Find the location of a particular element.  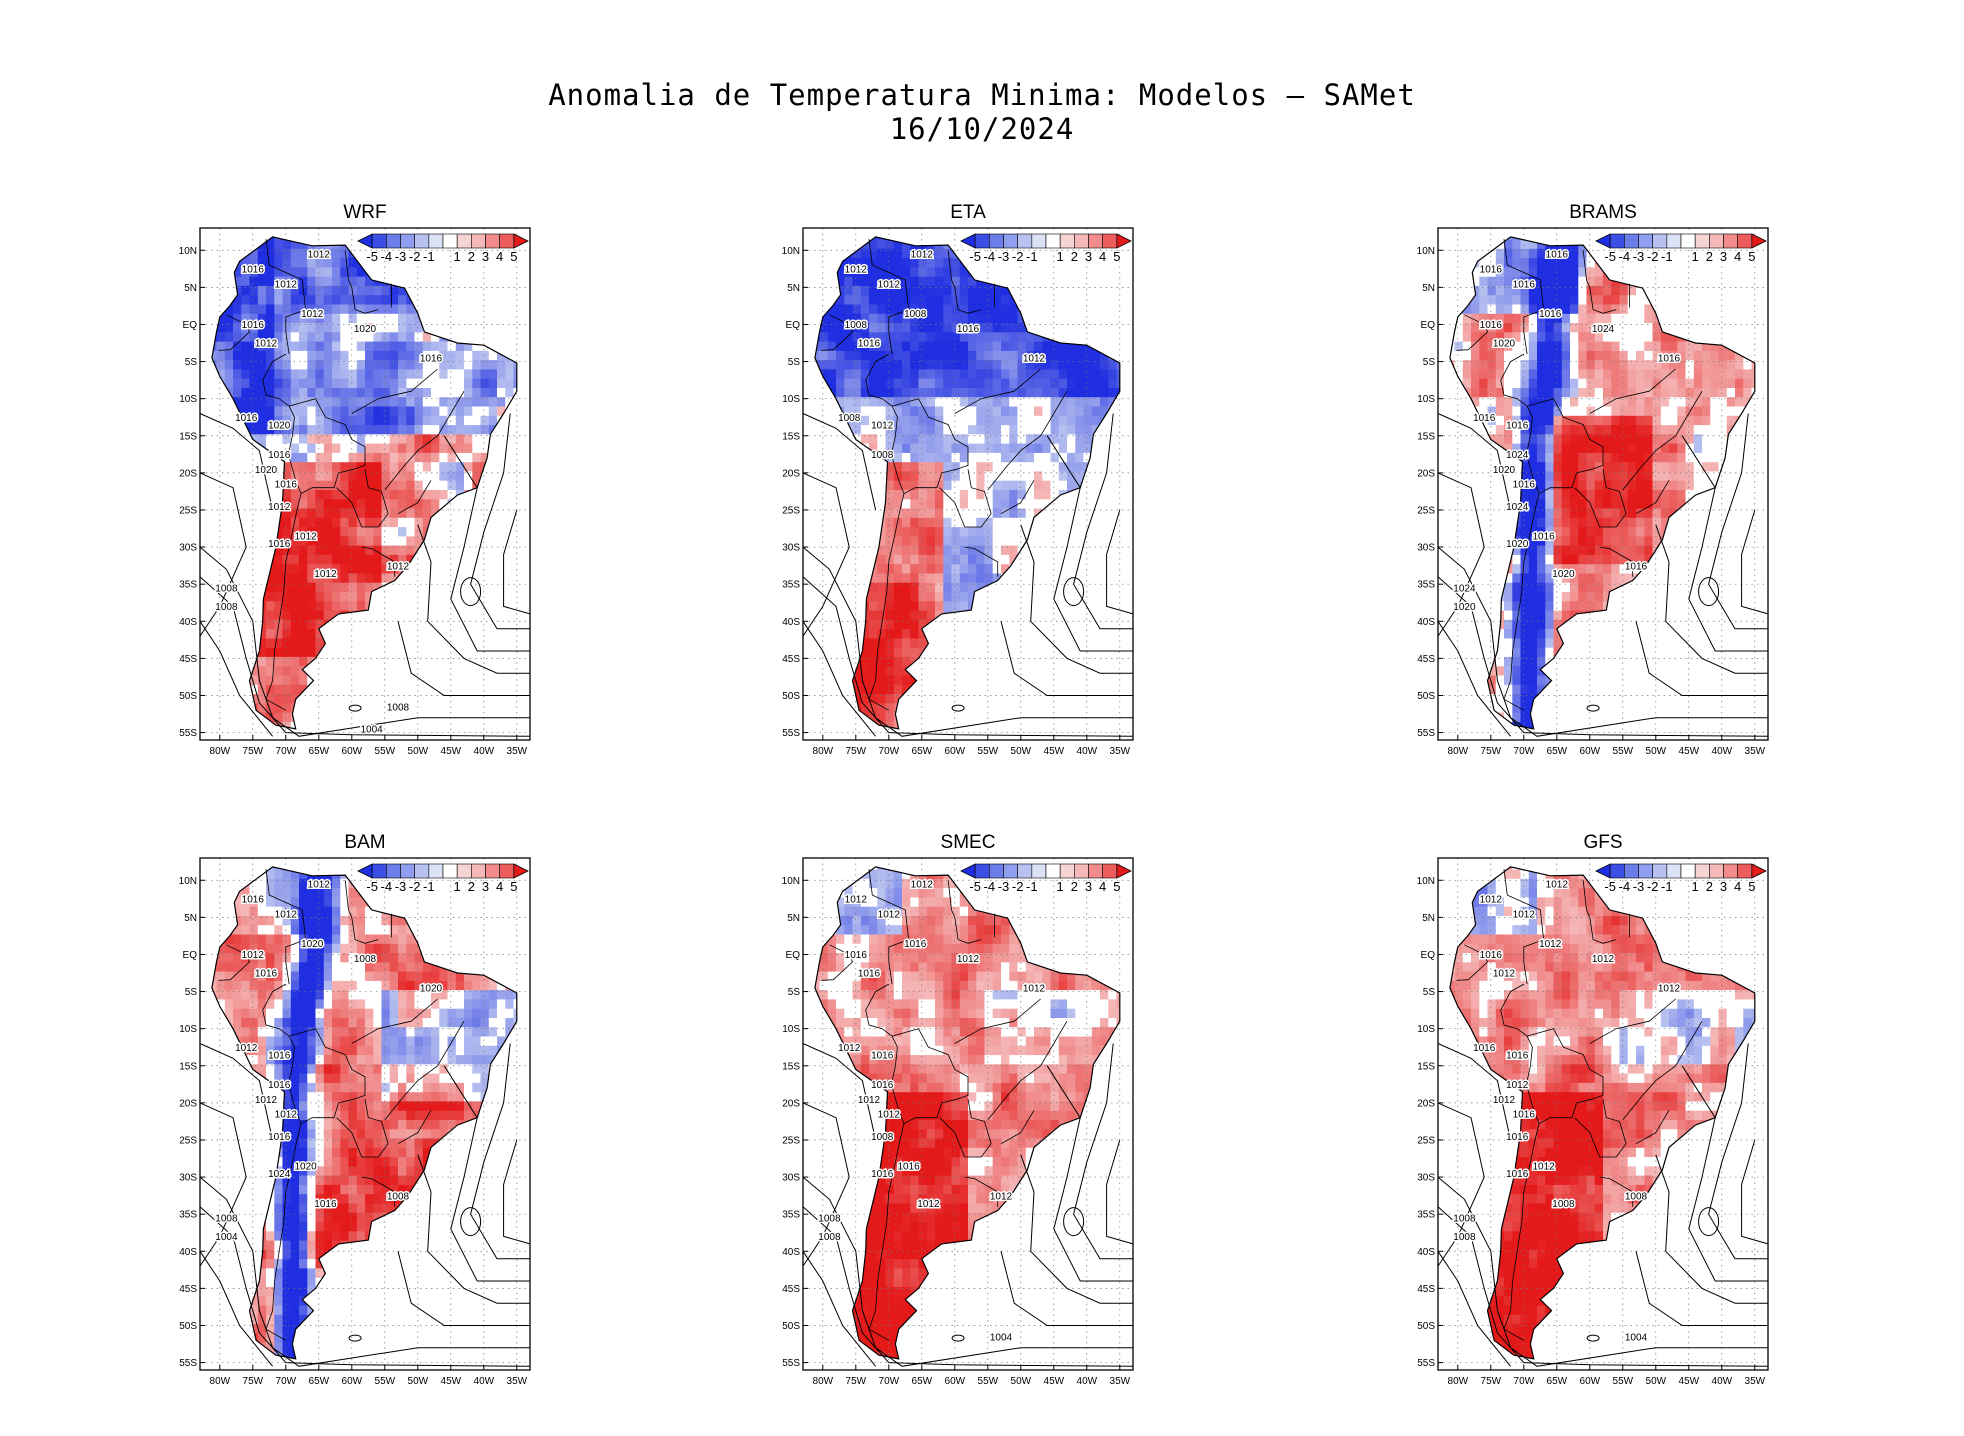

isobar-label: 1008 is located at coordinates (226, 607).